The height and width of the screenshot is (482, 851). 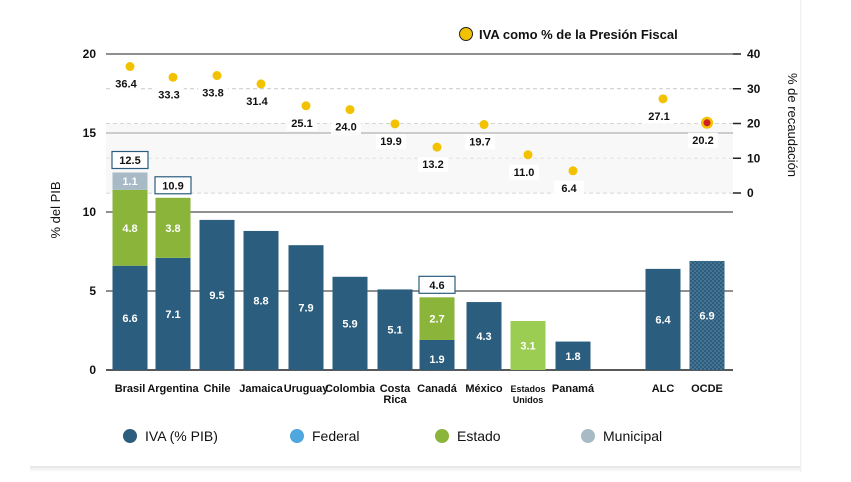 I want to click on category-label: Rica, so click(x=395, y=400).